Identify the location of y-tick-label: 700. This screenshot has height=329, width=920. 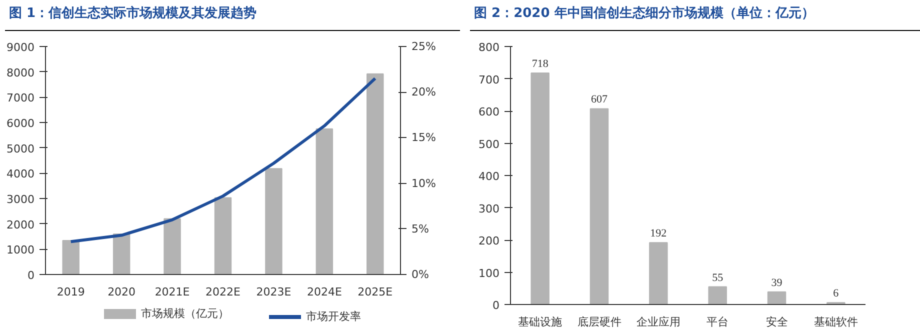
(489, 79).